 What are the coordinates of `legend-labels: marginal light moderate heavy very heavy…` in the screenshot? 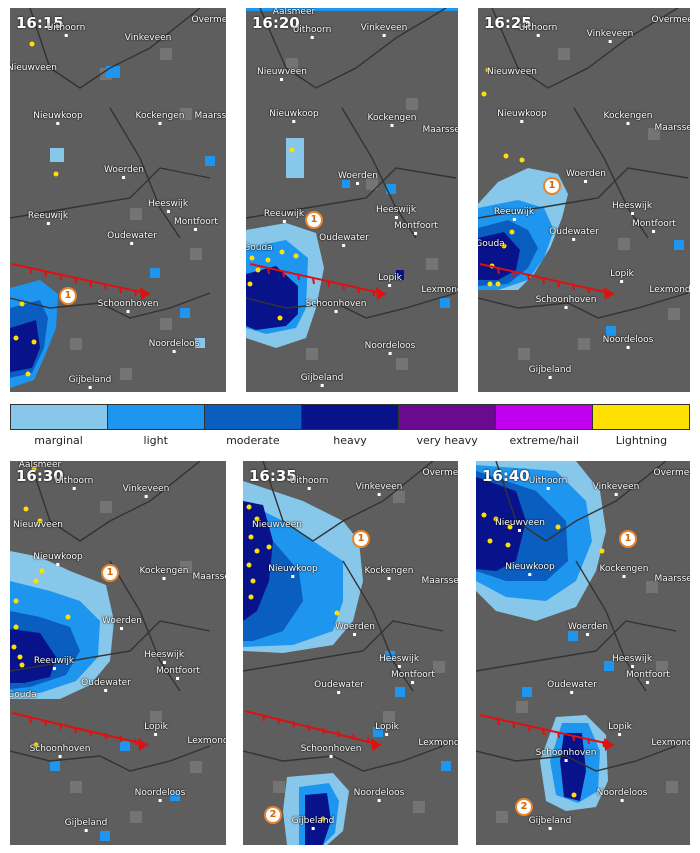 It's located at (350, 440).